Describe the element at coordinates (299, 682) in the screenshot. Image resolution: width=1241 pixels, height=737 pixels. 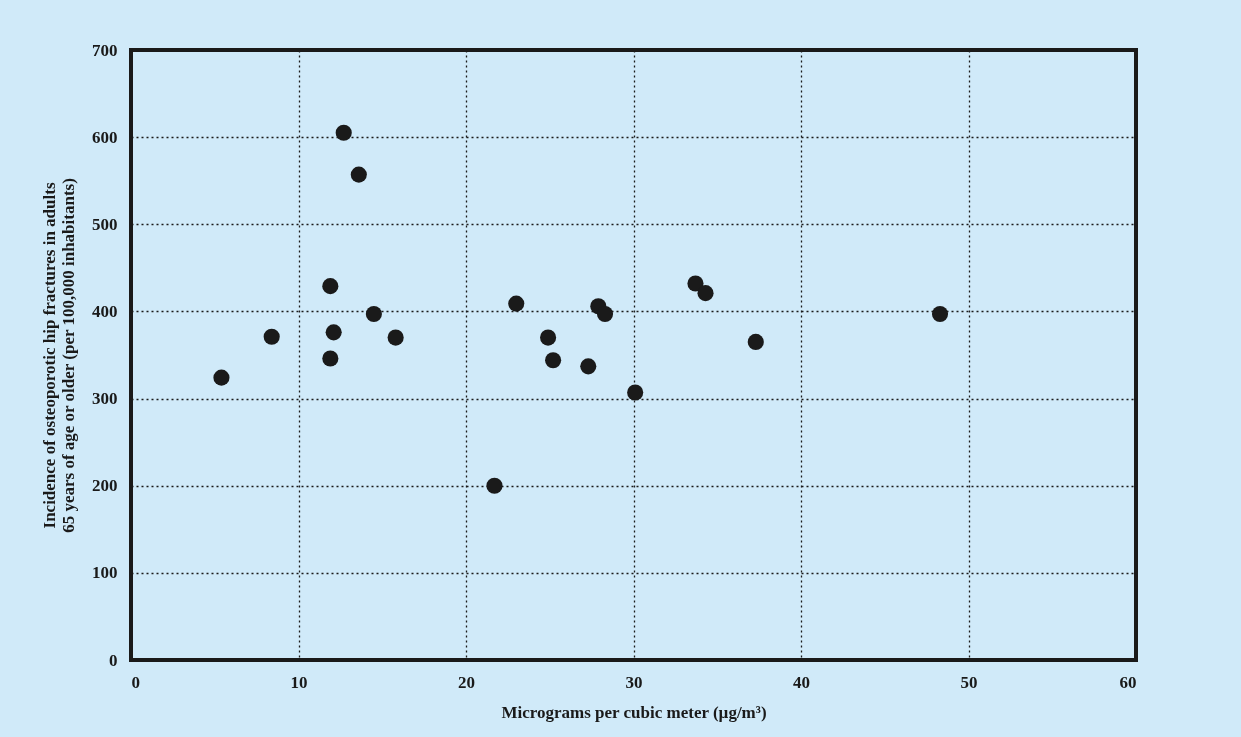
I see `x-tick-label: 10` at that location.